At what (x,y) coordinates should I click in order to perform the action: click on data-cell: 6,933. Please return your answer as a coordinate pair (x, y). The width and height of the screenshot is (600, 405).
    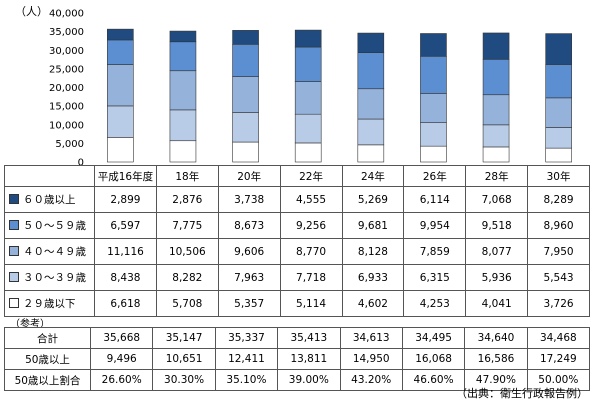
    Looking at the image, I should click on (373, 277).